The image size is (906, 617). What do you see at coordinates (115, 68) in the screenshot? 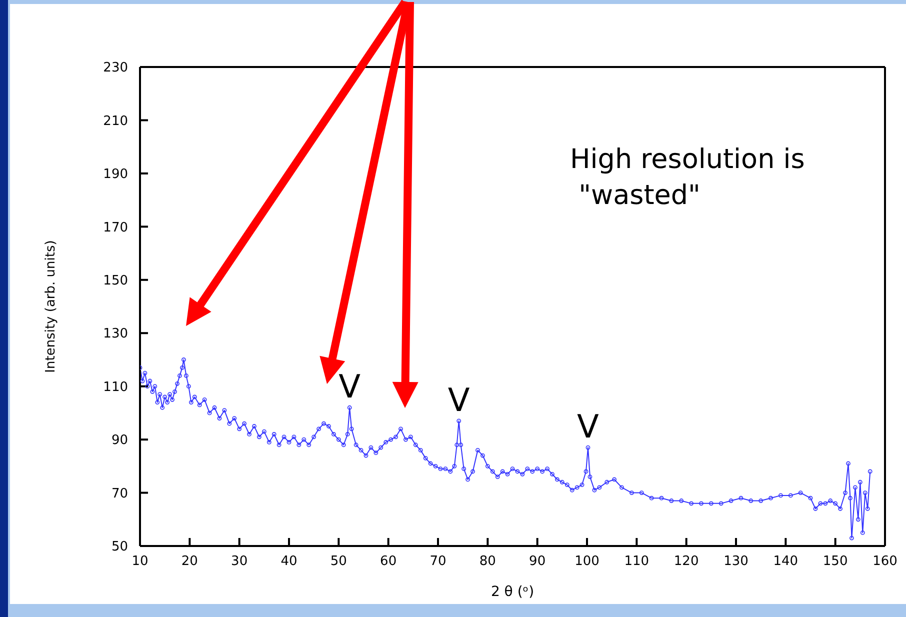
I see `y-tick-label: 230` at bounding box center [115, 68].